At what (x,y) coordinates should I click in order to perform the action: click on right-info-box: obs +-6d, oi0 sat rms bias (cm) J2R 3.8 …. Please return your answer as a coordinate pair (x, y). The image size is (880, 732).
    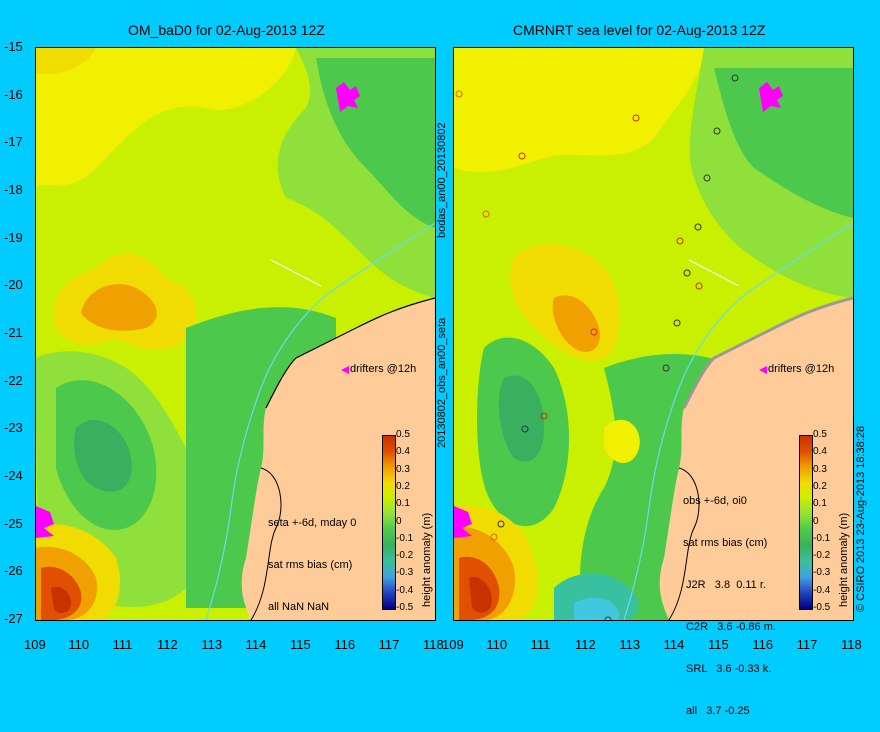
    Looking at the image, I should click on (729, 599).